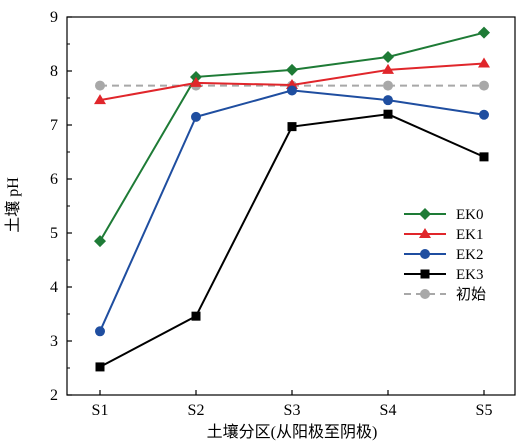 Image resolution: width=531 pixels, height=442 pixels. What do you see at coordinates (470, 275) in the screenshot?
I see `legend-label: EK3` at bounding box center [470, 275].